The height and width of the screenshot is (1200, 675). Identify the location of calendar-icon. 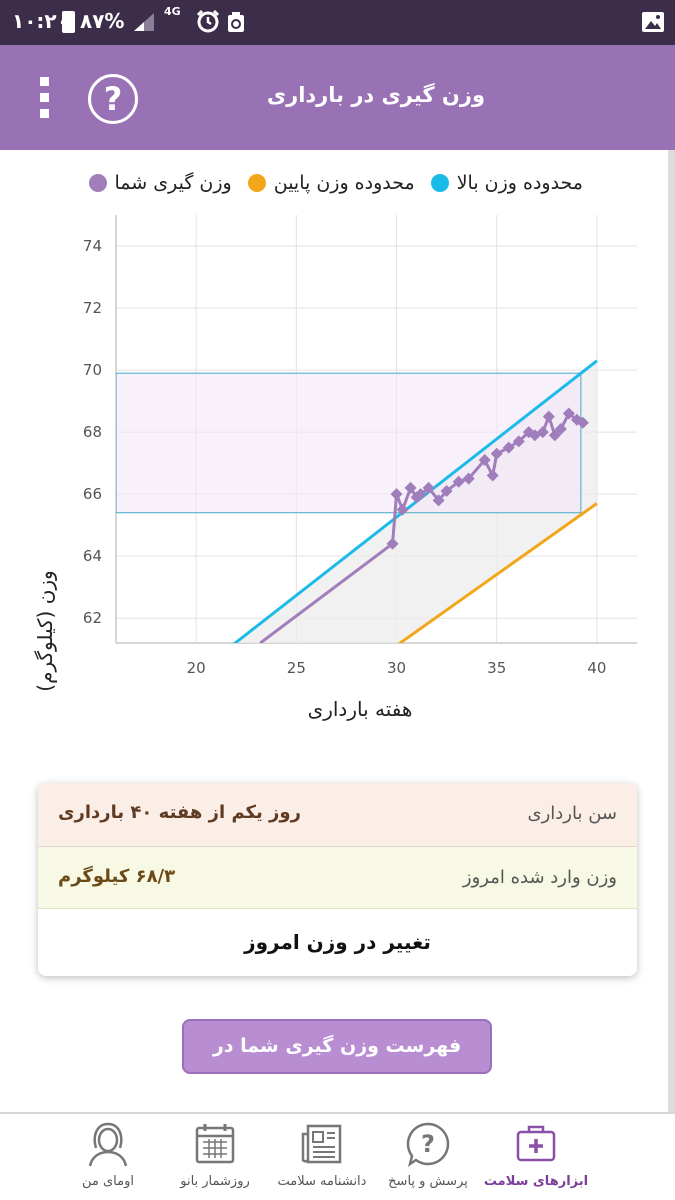
(215, 1144).